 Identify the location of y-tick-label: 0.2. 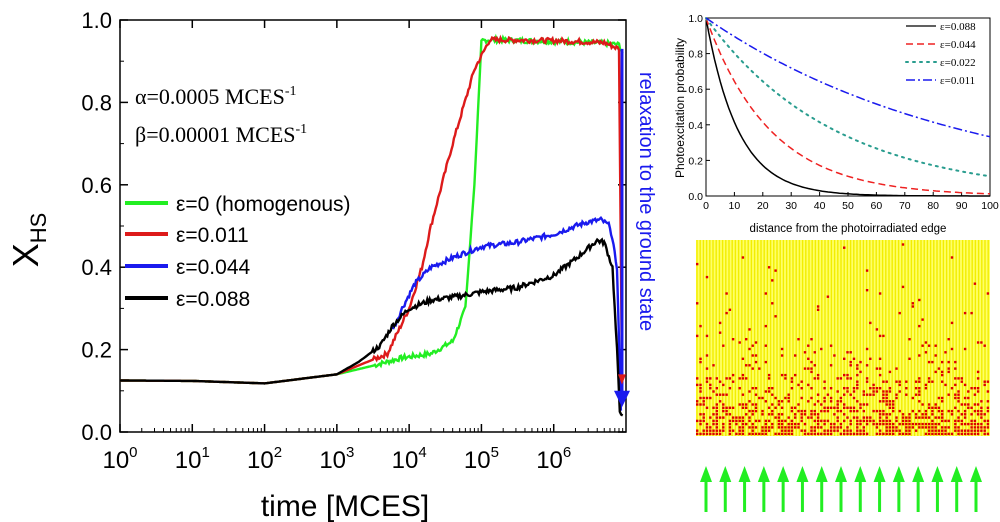
(96, 350).